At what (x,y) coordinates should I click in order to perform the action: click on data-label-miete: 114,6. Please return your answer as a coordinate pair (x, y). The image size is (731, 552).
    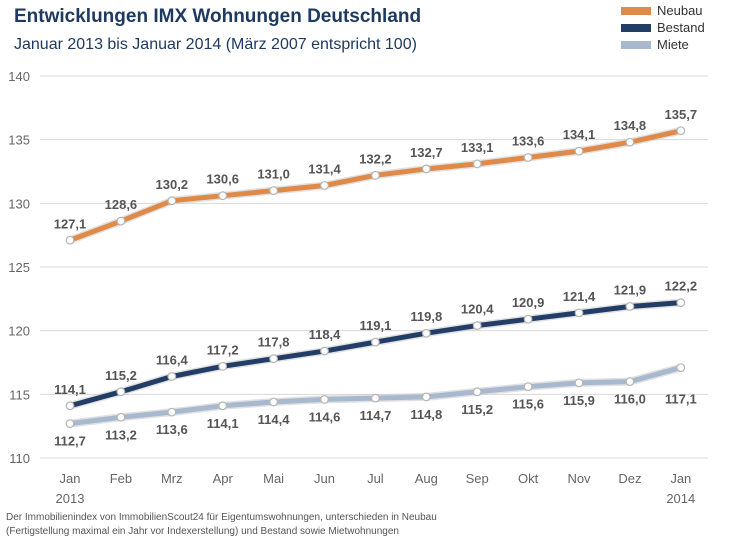
    Looking at the image, I should click on (325, 416).